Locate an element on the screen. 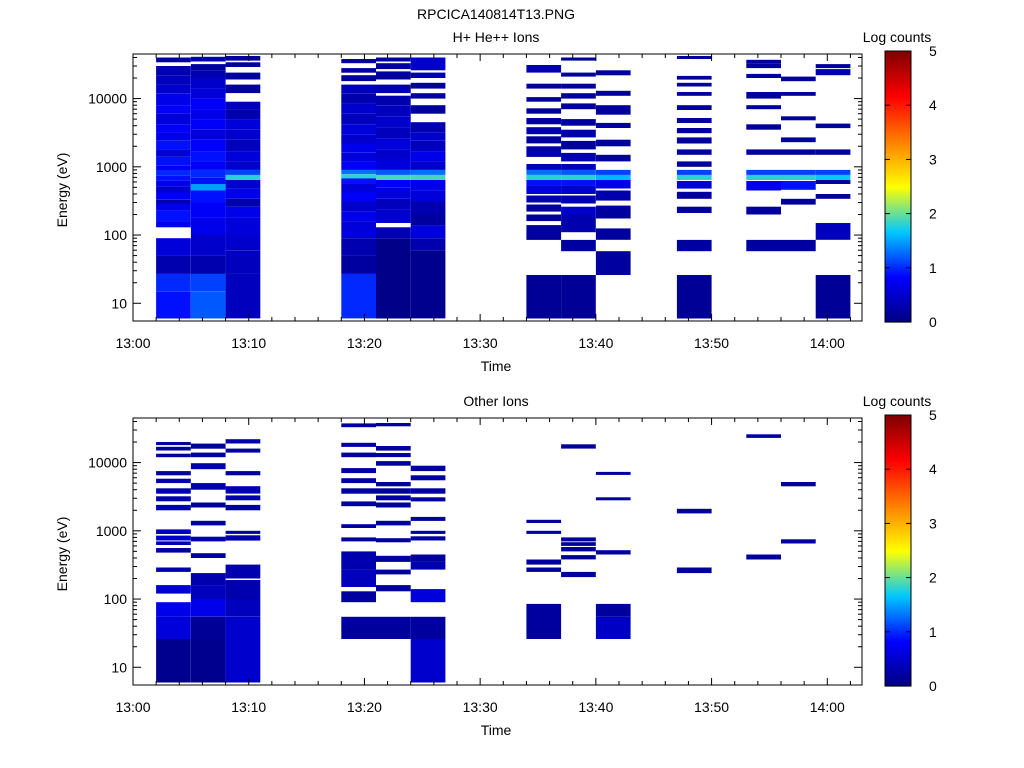 Image resolution: width=1024 pixels, height=768 pixels. x-tick-label: 13:50 is located at coordinates (711, 707).